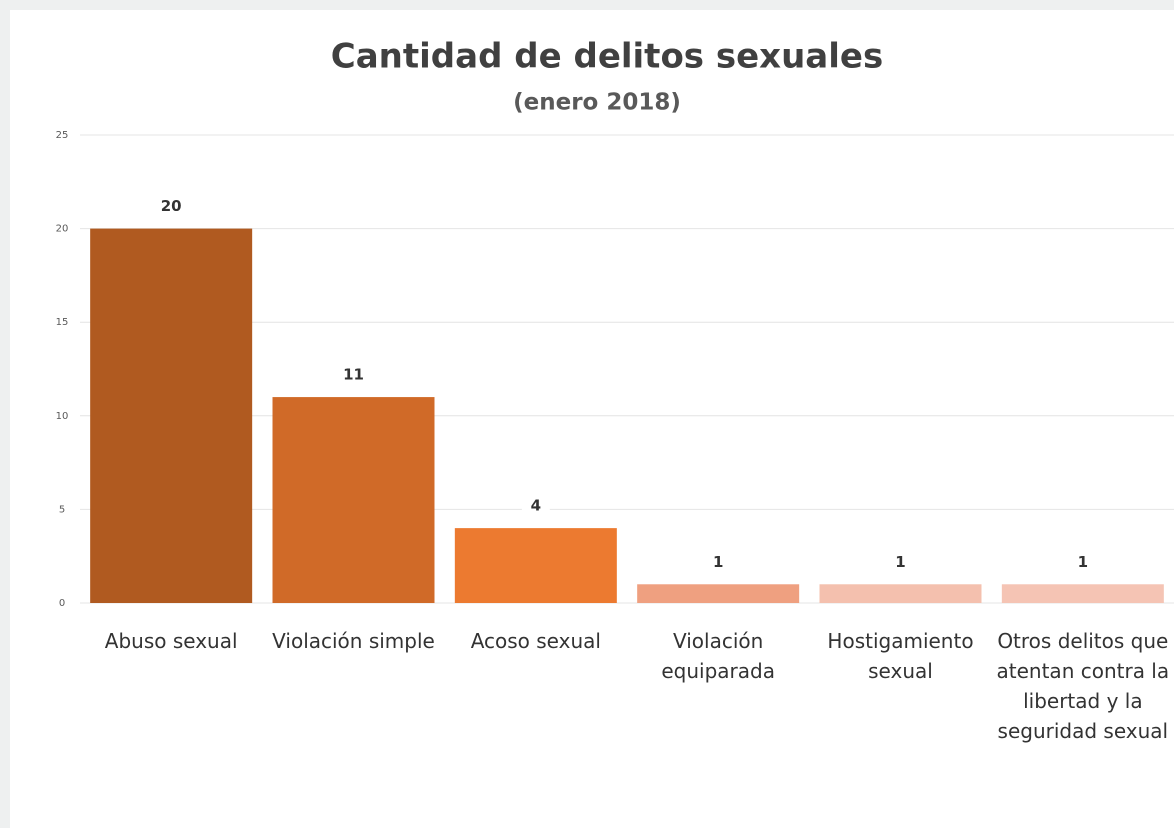 The width and height of the screenshot is (1174, 828). Describe the element at coordinates (62, 135) in the screenshot. I see `y-tick-label: 25` at that location.